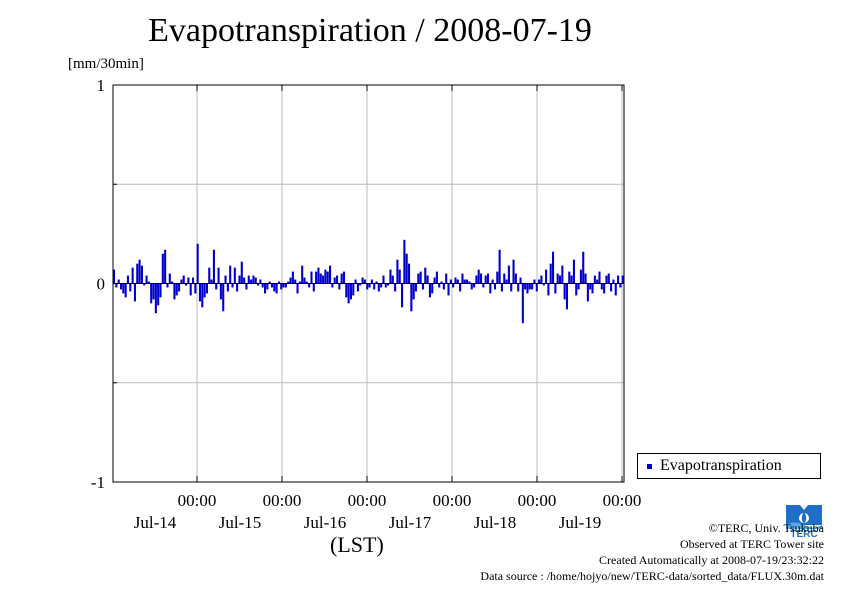 The height and width of the screenshot is (595, 842). What do you see at coordinates (580, 522) in the screenshot?
I see `x-tick-date: Jul-19` at bounding box center [580, 522].